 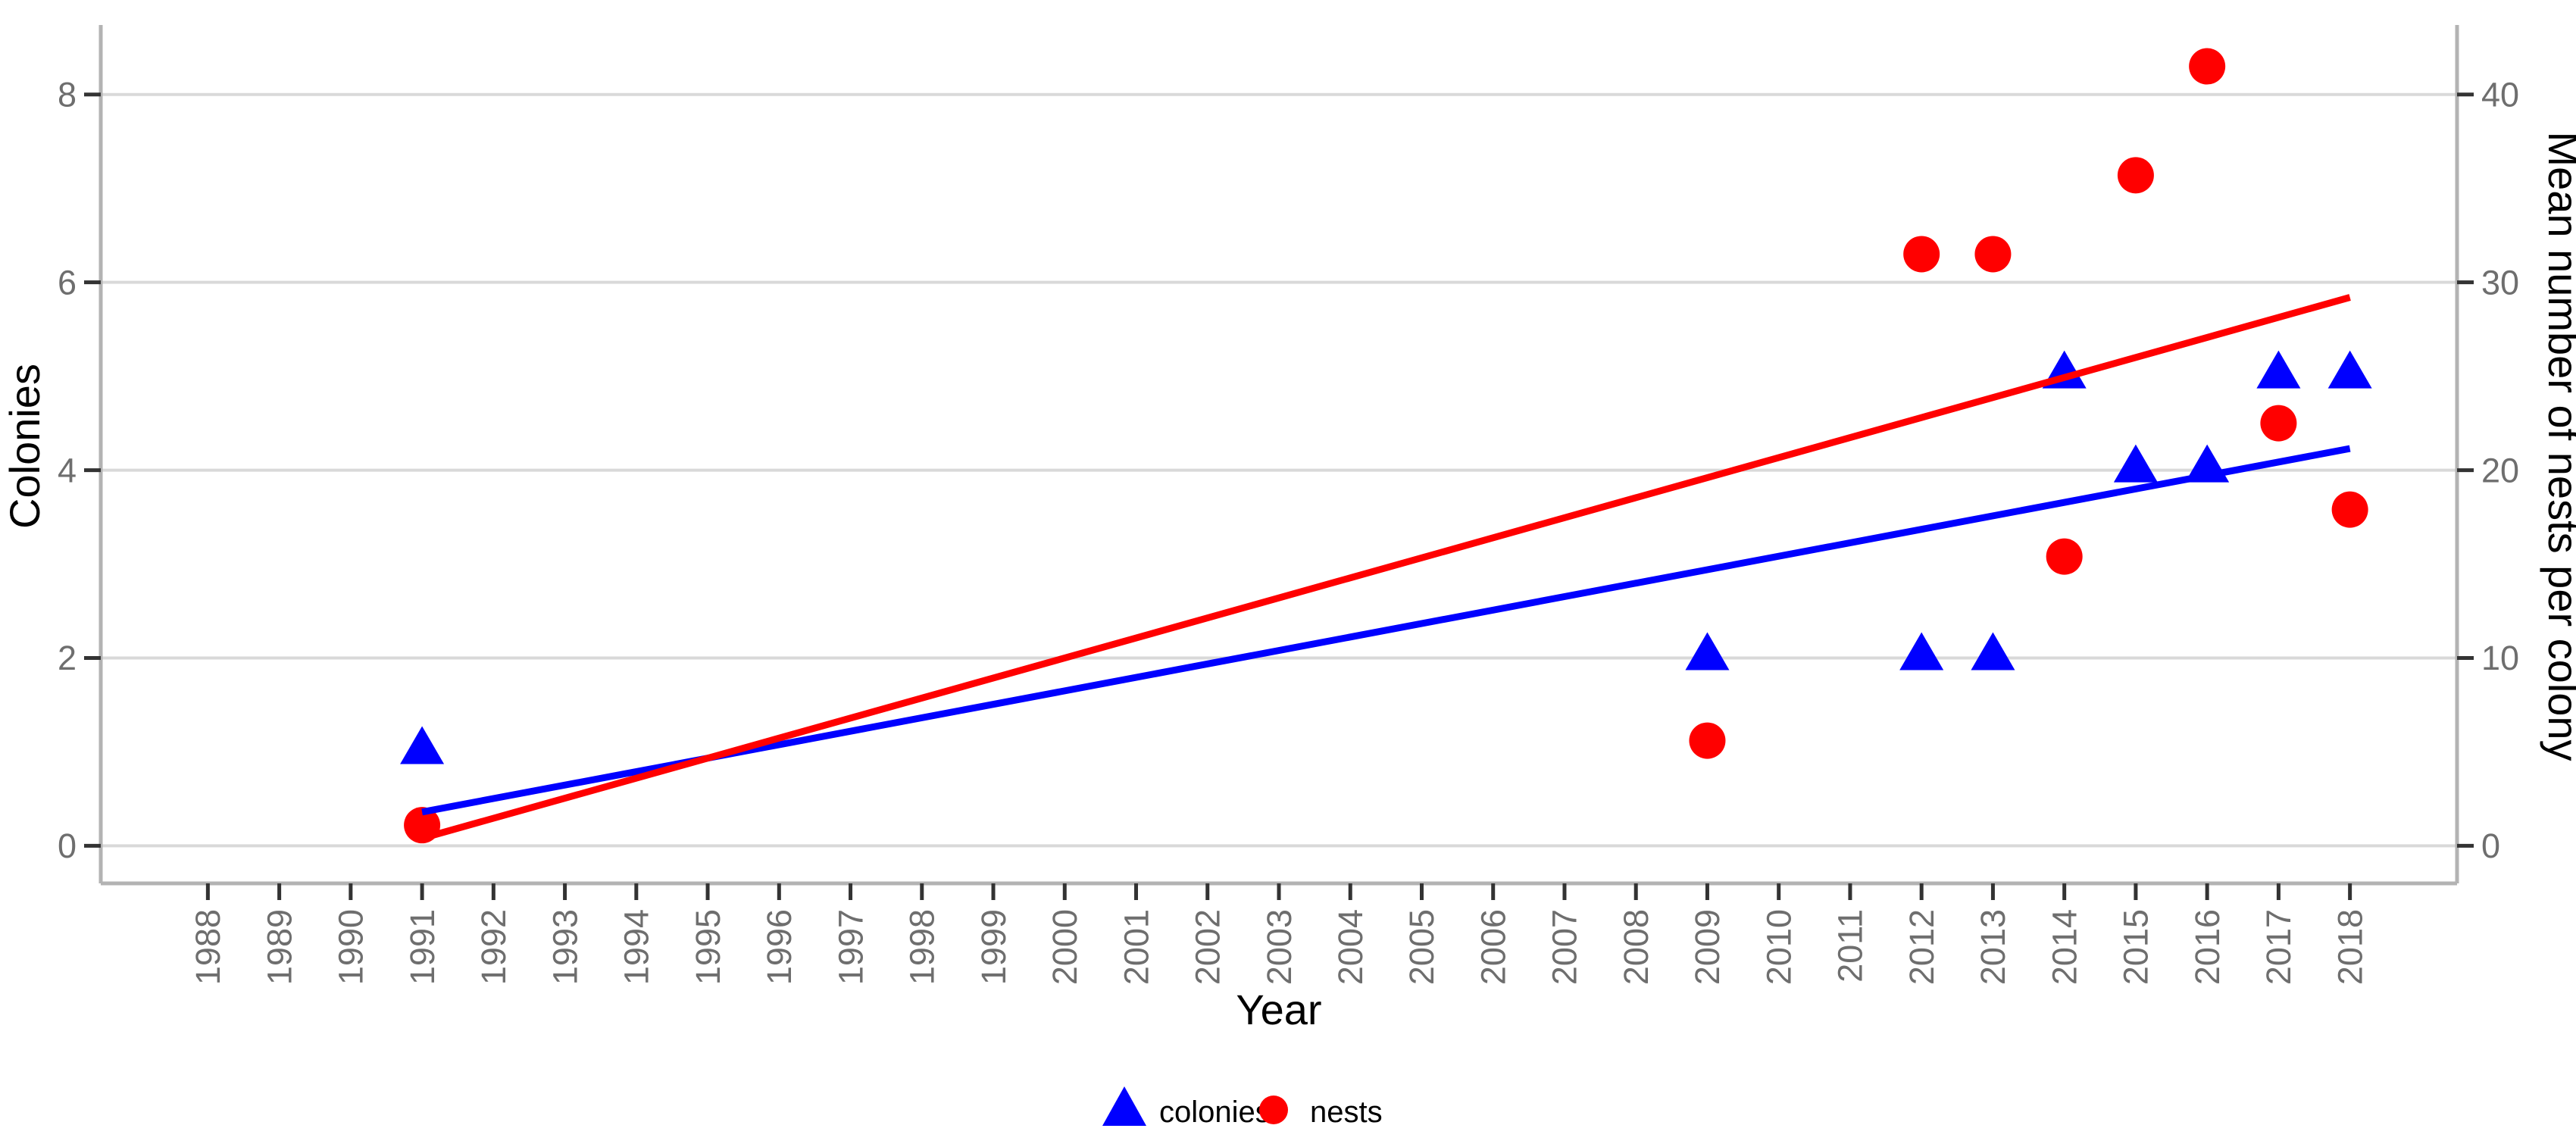 I want to click on x-tick-label: 2009, so click(x=1707, y=947).